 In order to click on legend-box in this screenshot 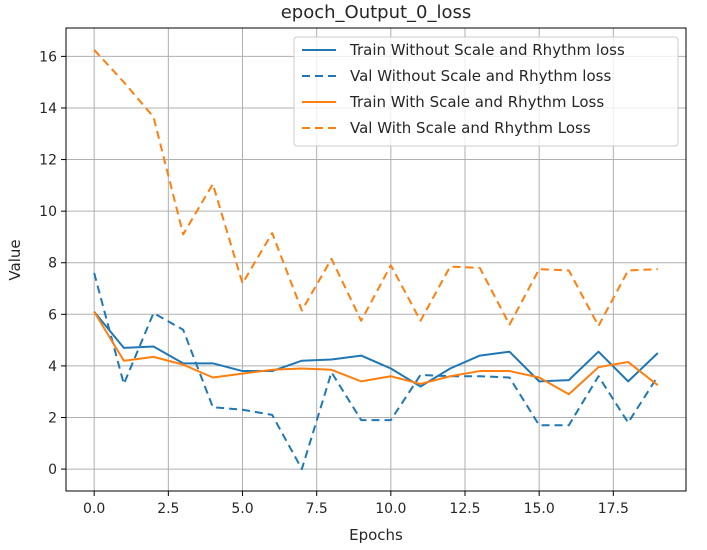, I will do `click(486, 91)`.